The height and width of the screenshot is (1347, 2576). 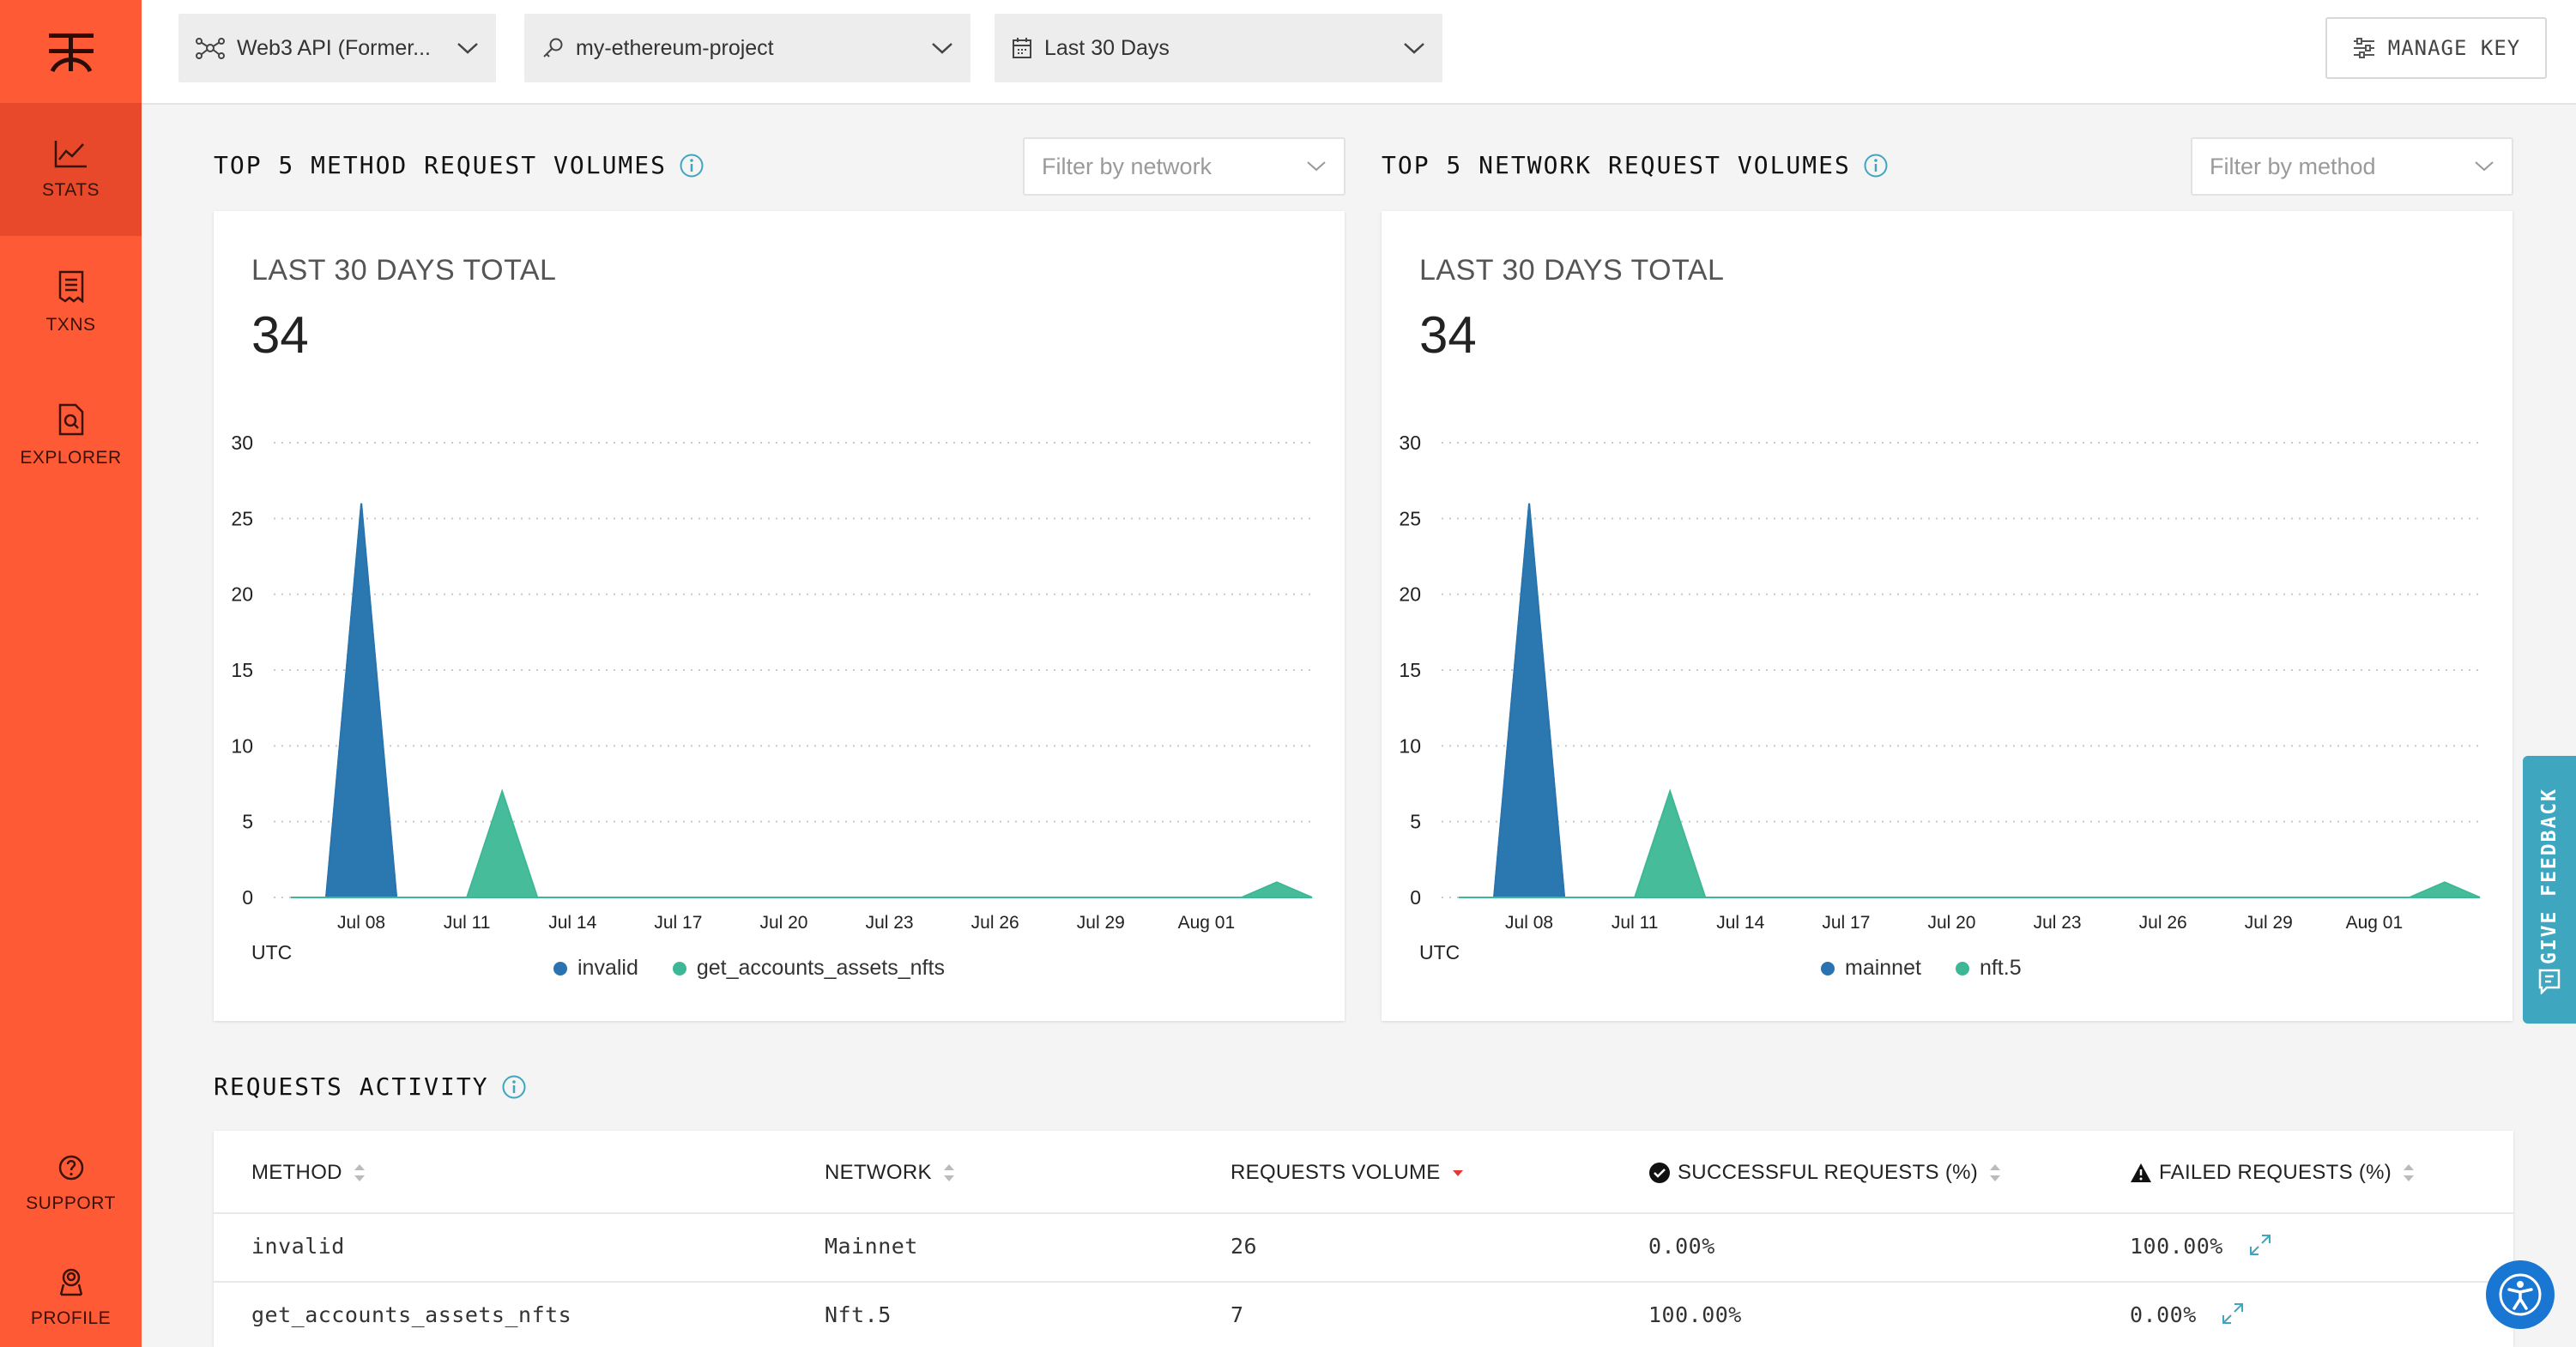 What do you see at coordinates (71, 169) in the screenshot?
I see `sidebar-item-stats: STATS` at bounding box center [71, 169].